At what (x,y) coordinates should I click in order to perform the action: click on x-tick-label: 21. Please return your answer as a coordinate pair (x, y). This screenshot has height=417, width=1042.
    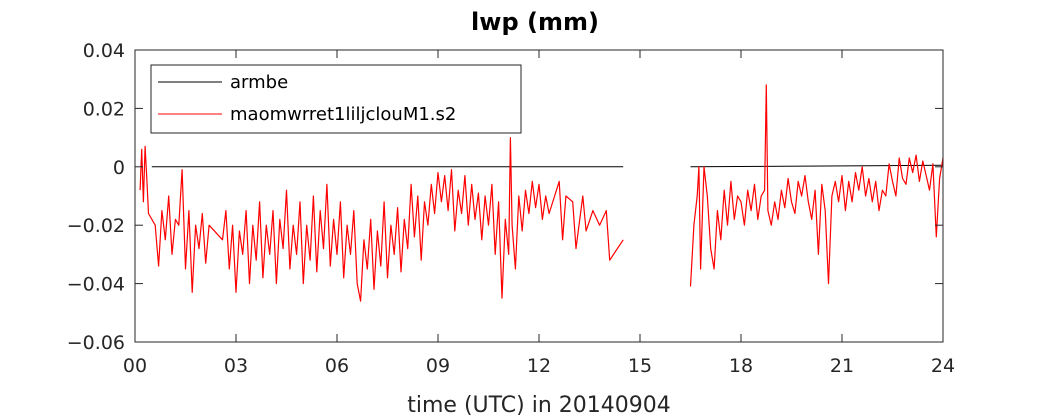
    Looking at the image, I should click on (842, 366).